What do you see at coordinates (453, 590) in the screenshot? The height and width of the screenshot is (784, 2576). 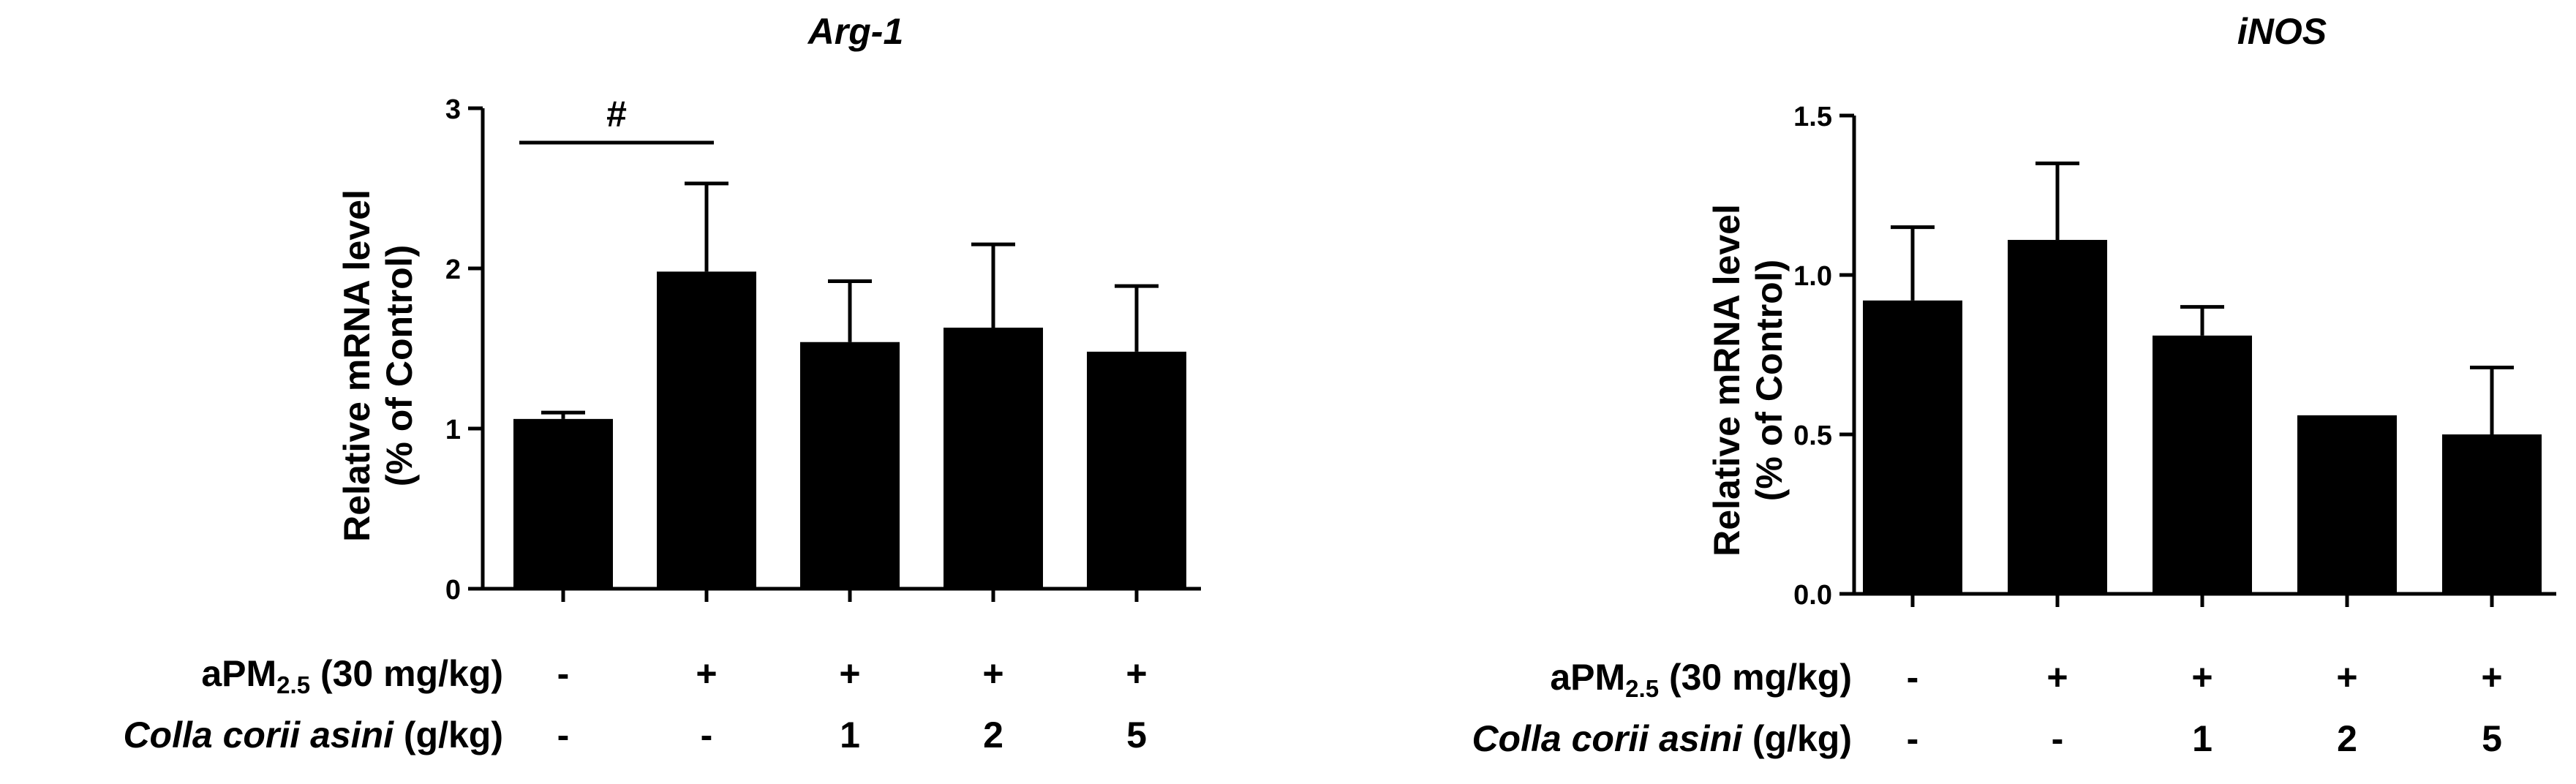 I see `y-tick-label: 0` at bounding box center [453, 590].